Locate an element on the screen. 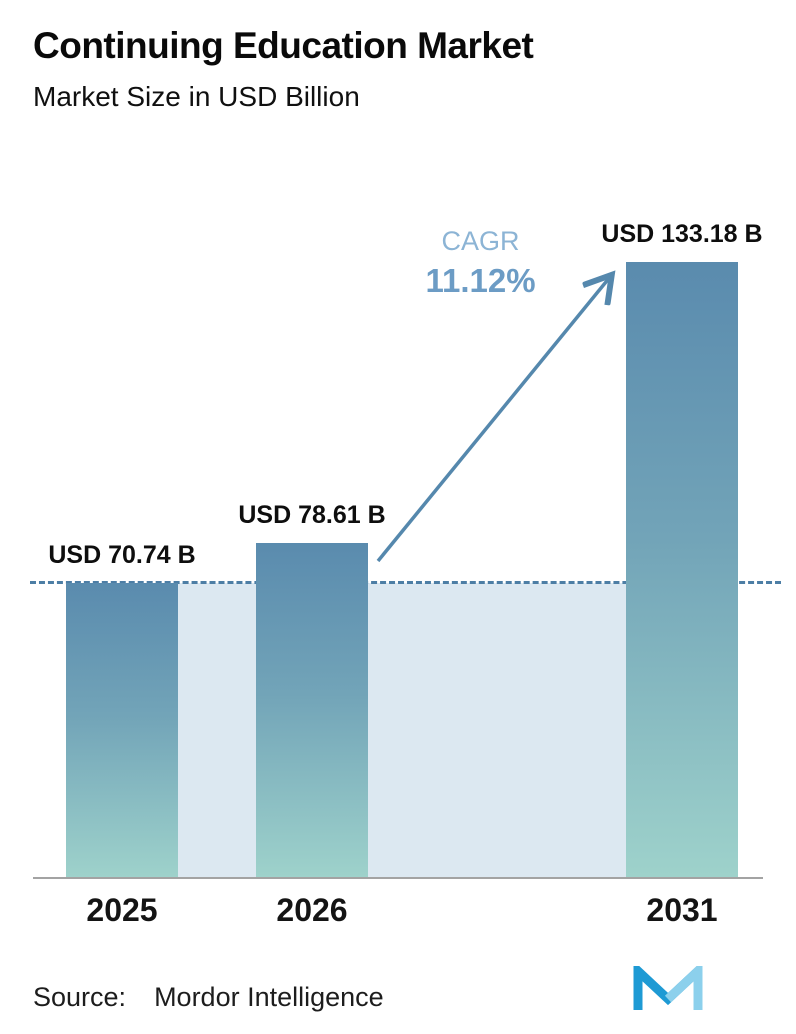 This screenshot has height=1034, width=796. chart-title: Continuing Education Market is located at coordinates (283, 45).